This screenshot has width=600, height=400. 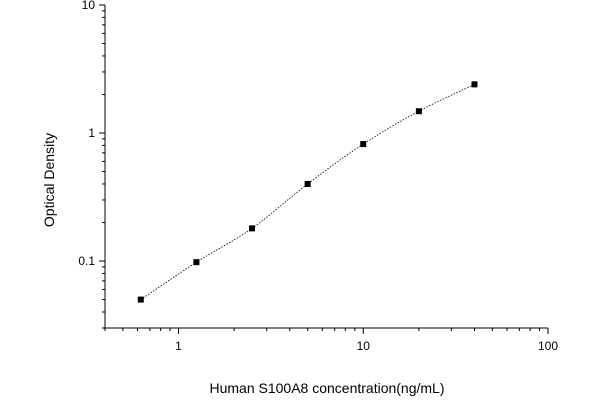 What do you see at coordinates (49, 180) in the screenshot?
I see `y-axis-label: Optical Density` at bounding box center [49, 180].